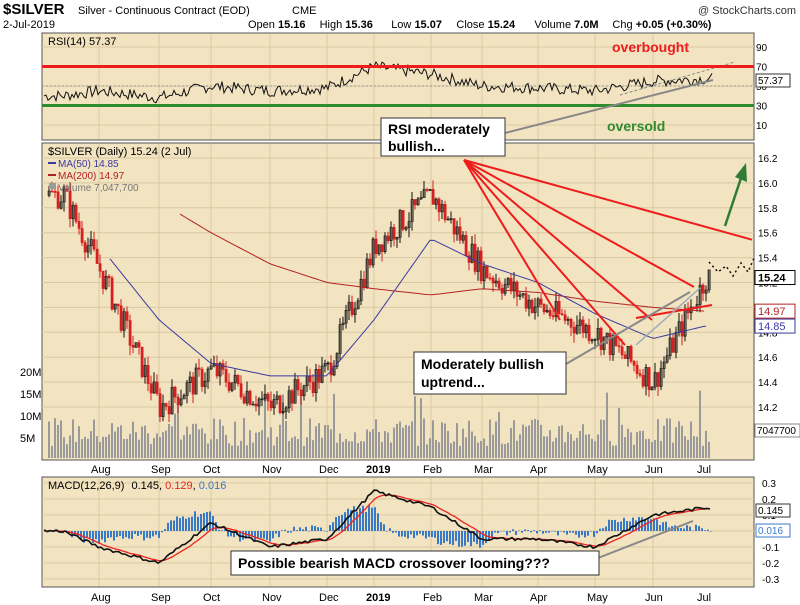 Image resolution: width=800 pixels, height=605 pixels. What do you see at coordinates (777, 430) in the screenshot?
I see `volume-tag-box` at bounding box center [777, 430].